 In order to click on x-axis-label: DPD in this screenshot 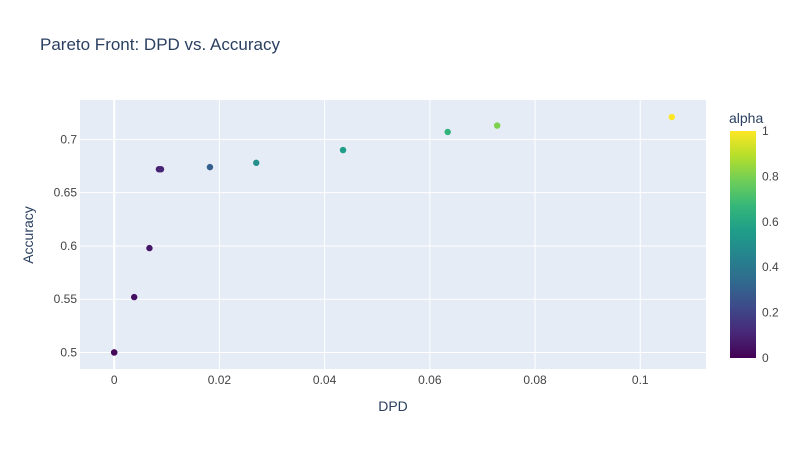, I will do `click(393, 406)`.